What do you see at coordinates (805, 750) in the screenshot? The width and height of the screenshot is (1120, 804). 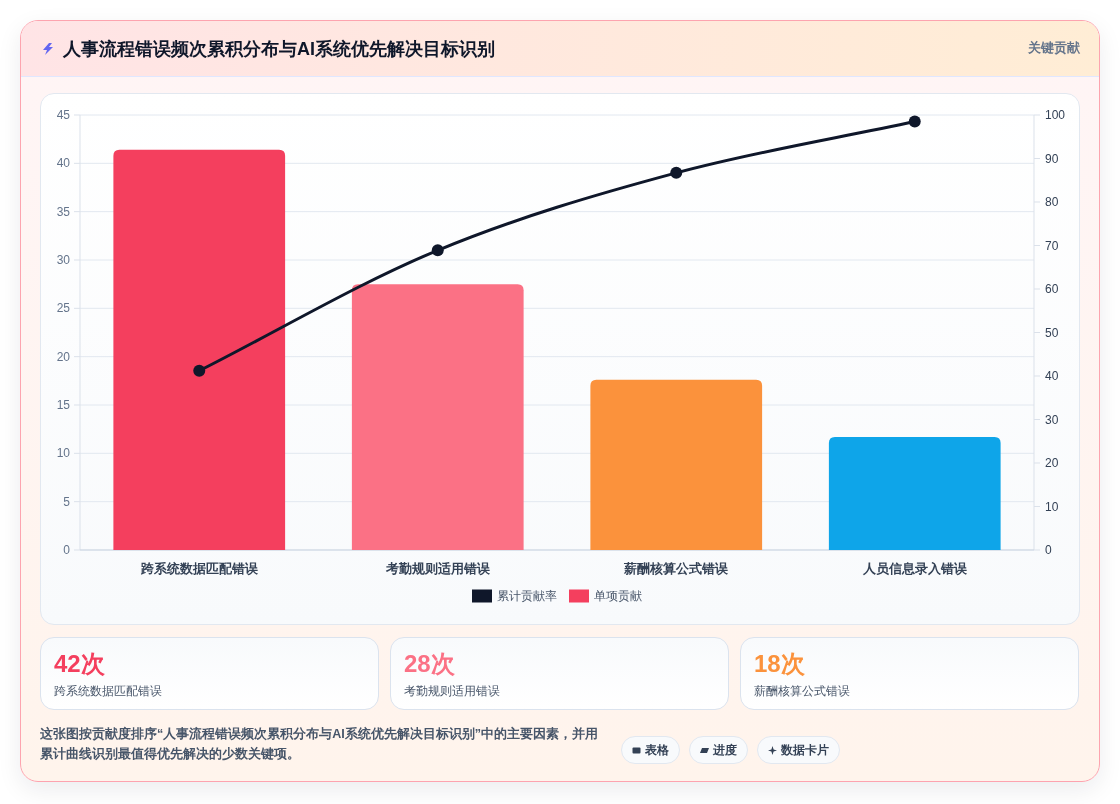 I see `text: 数据卡片` at bounding box center [805, 750].